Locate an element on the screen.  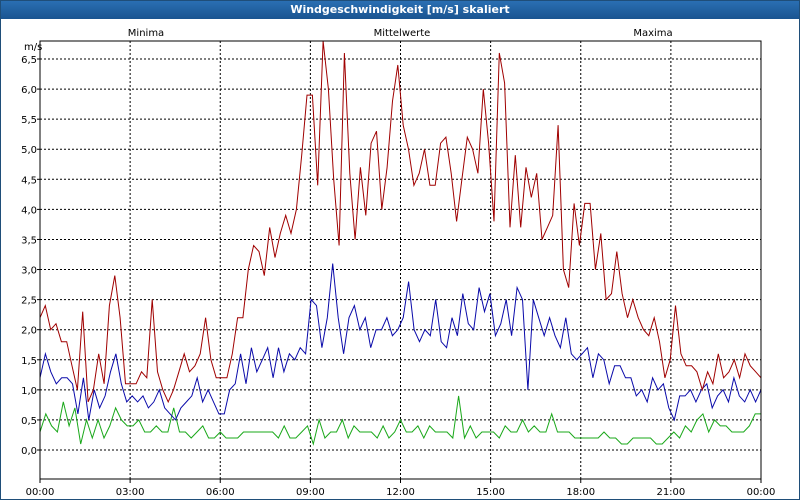
legend: Minima Mittelwerte Maxima is located at coordinates (400, 33).